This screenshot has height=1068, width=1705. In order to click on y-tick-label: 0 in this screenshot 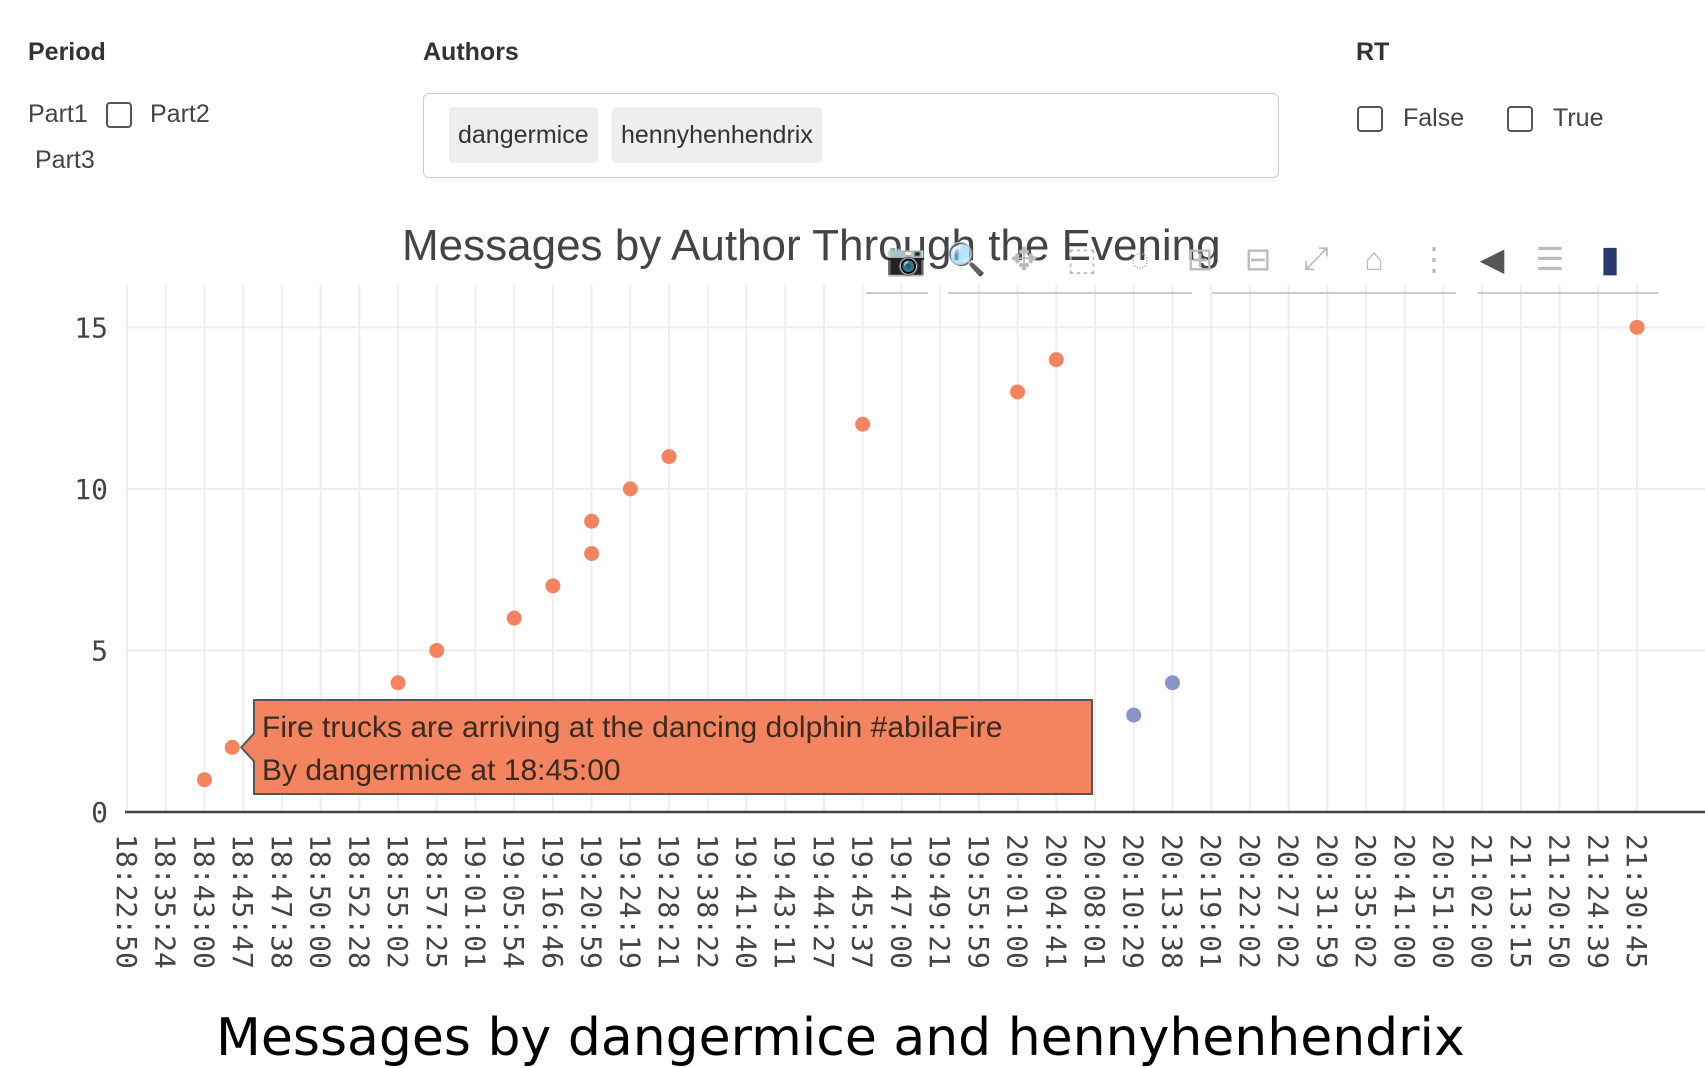, I will do `click(99, 812)`.